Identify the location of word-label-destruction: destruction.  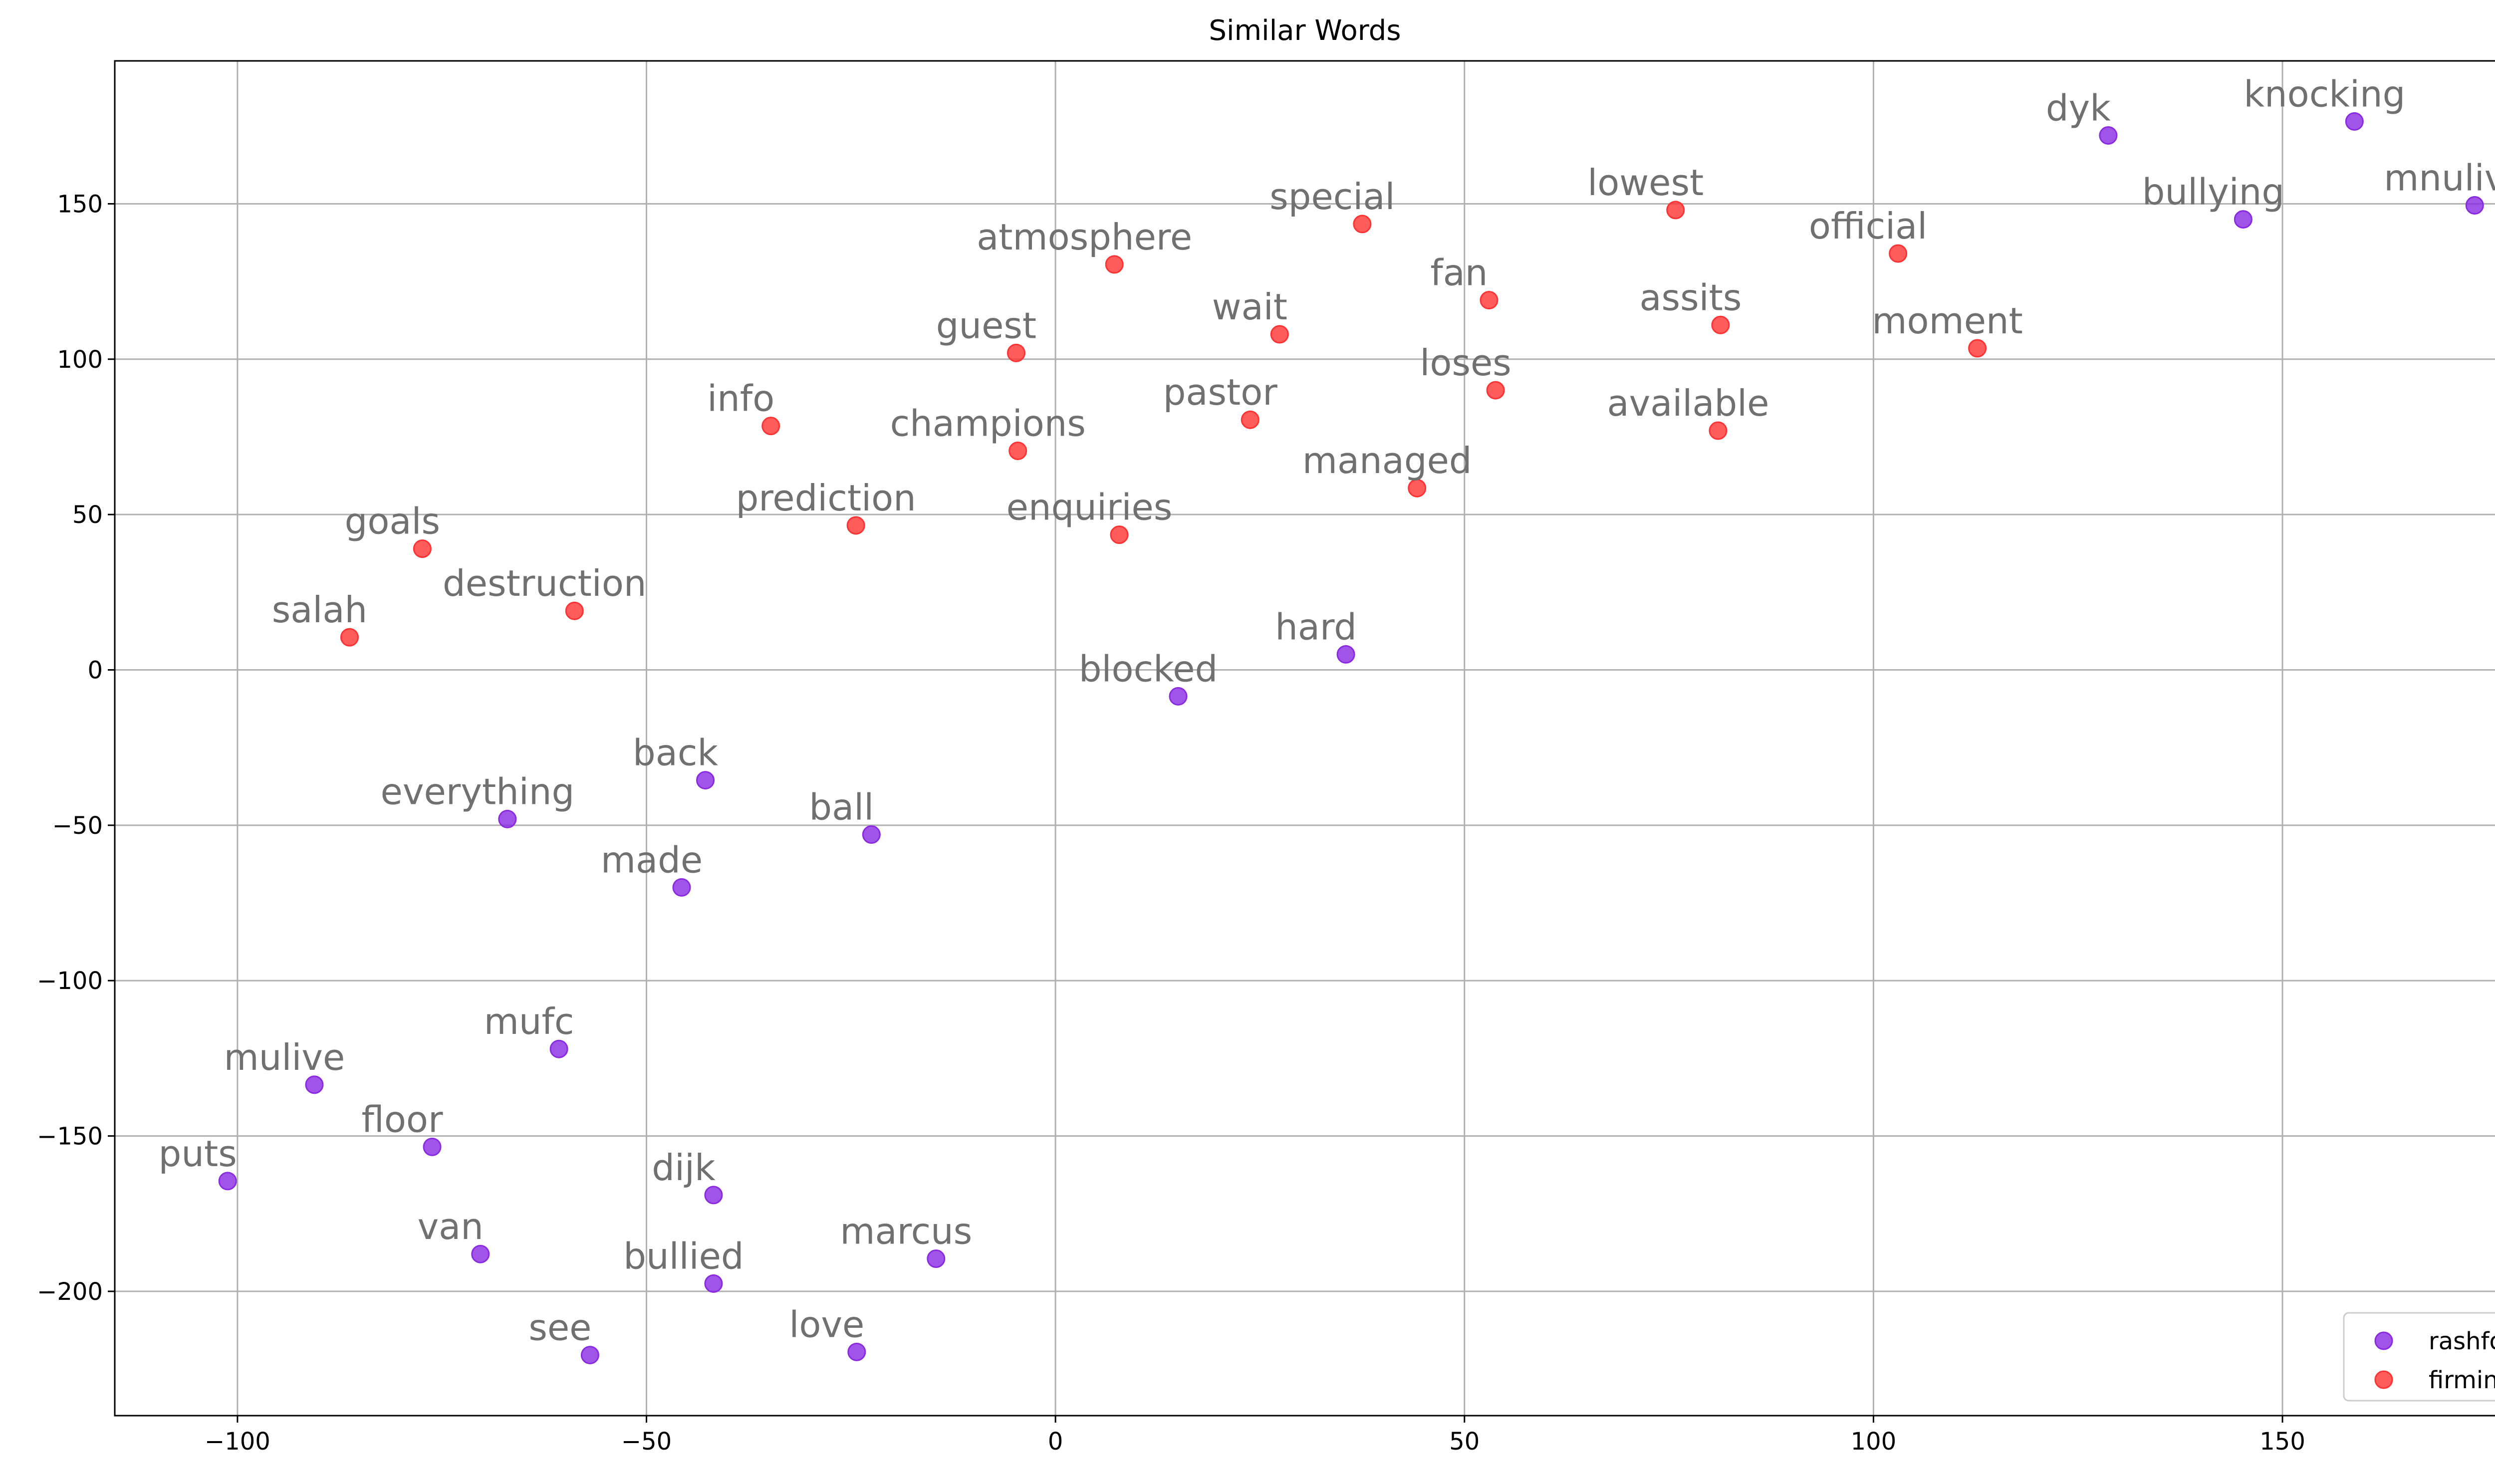
(544, 583).